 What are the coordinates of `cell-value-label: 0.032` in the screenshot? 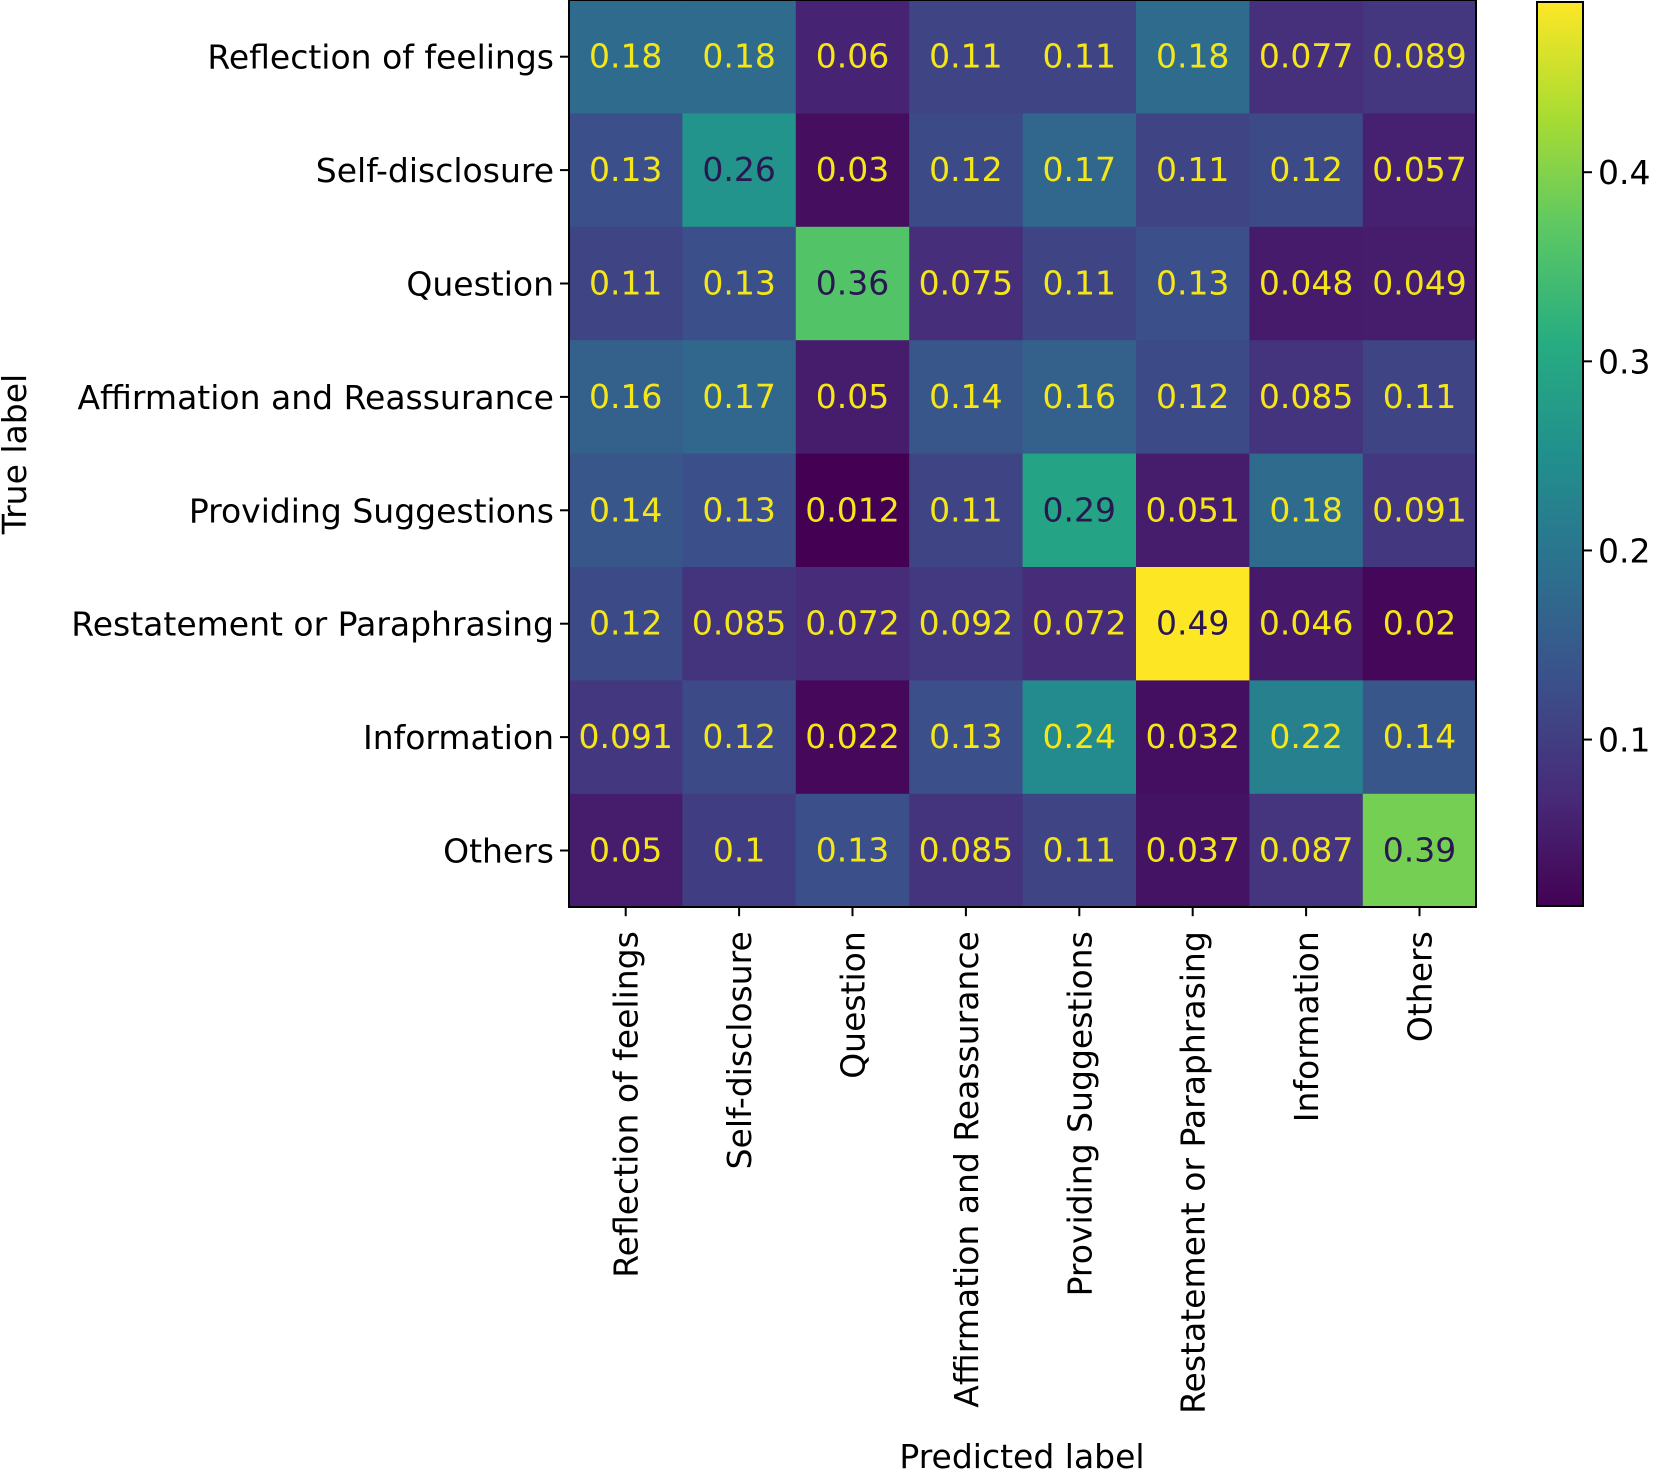 It's located at (1192, 736).